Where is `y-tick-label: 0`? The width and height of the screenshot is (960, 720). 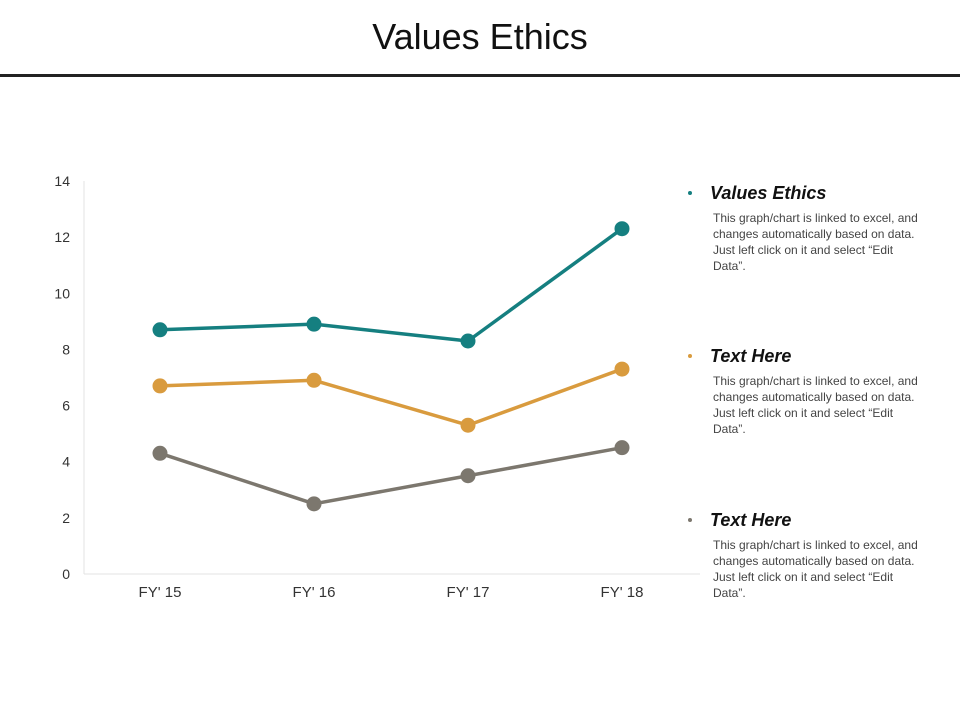 y-tick-label: 0 is located at coordinates (66, 574).